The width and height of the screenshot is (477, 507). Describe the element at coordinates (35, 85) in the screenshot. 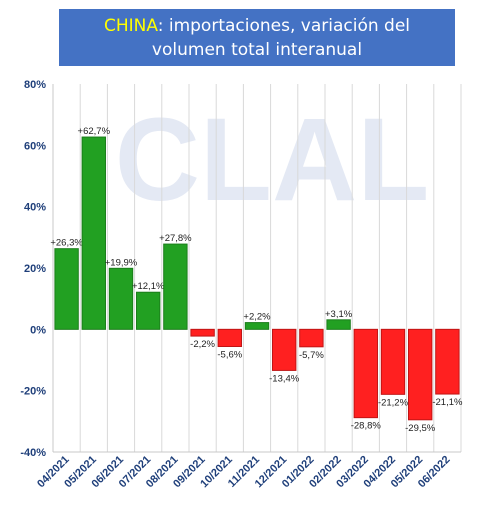

I see `y-tick-label: 80%` at that location.